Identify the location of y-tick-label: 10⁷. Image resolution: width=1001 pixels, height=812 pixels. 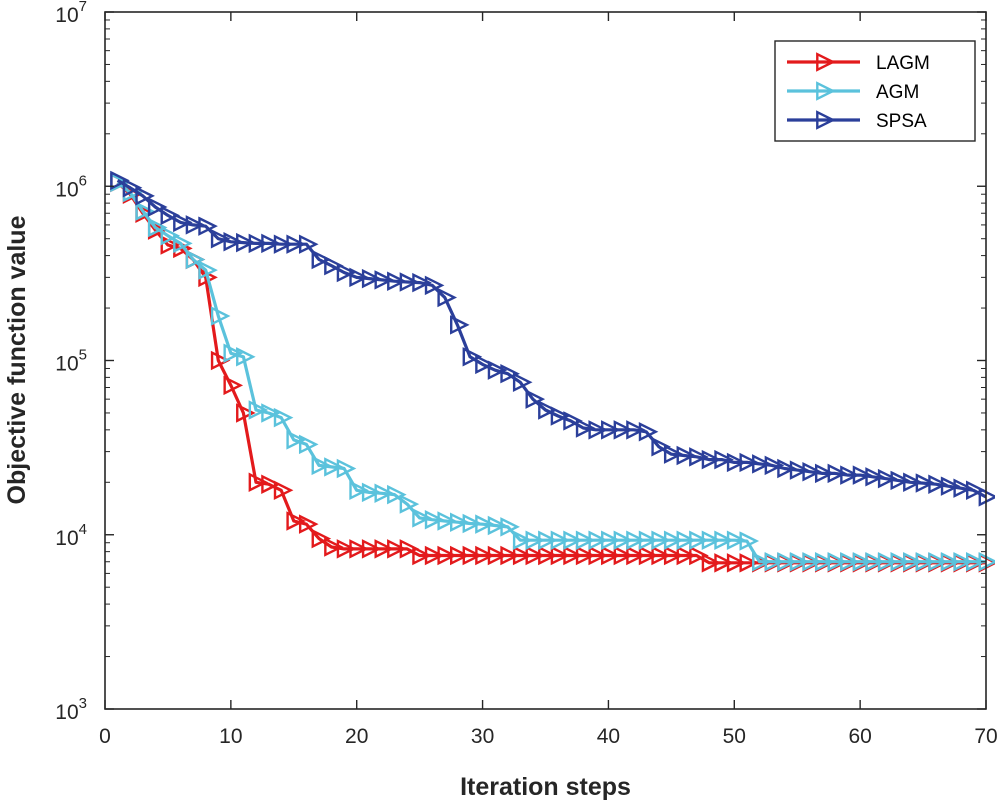
(71, 13).